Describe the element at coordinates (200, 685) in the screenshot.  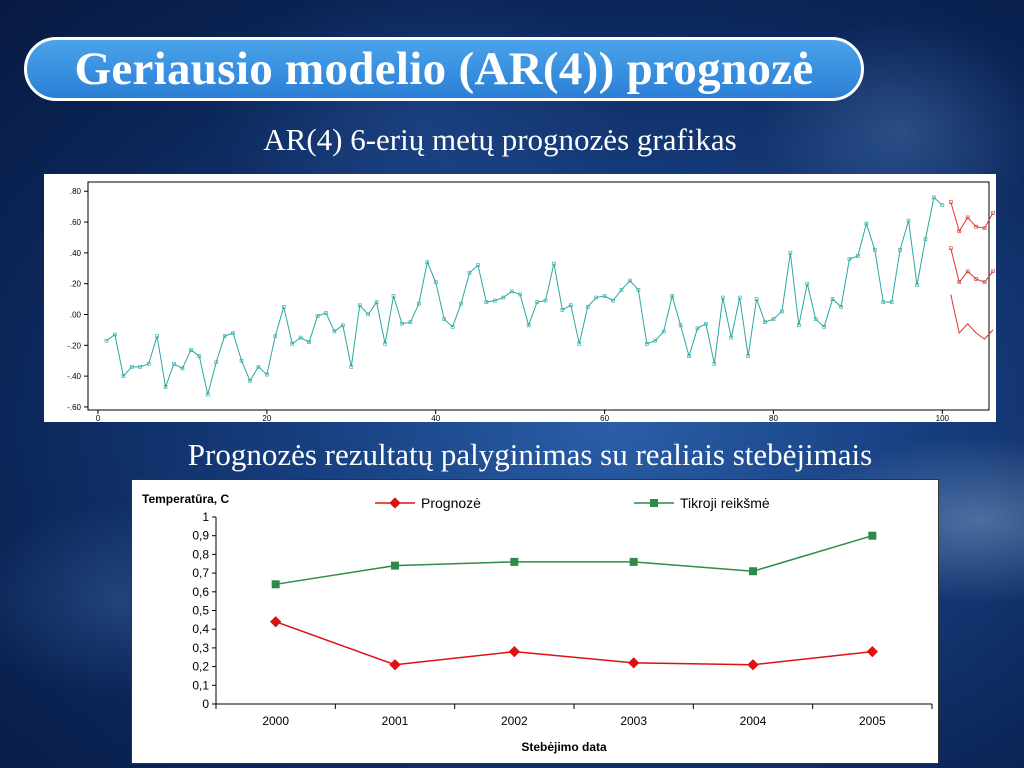
I see `y-tick-label: 0,1` at that location.